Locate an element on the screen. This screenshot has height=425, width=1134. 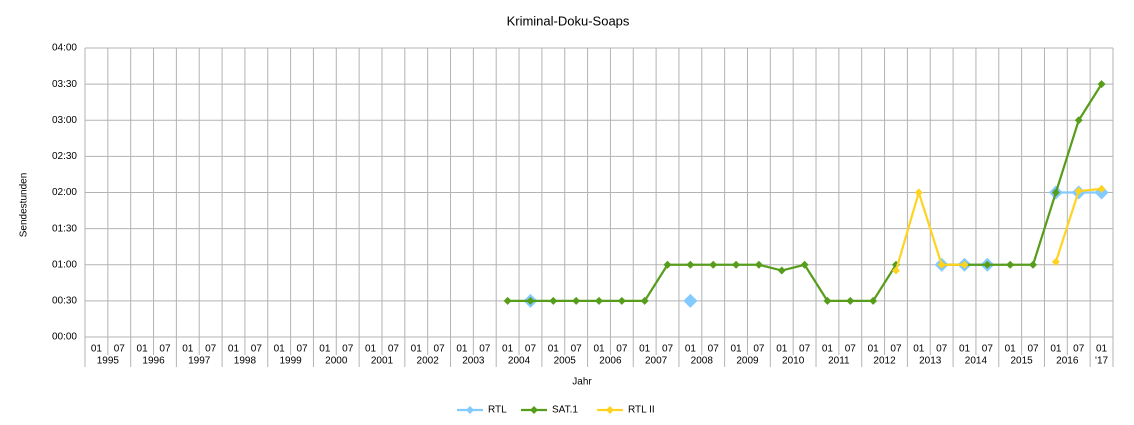
legend-label: SAT.1 is located at coordinates (565, 410).